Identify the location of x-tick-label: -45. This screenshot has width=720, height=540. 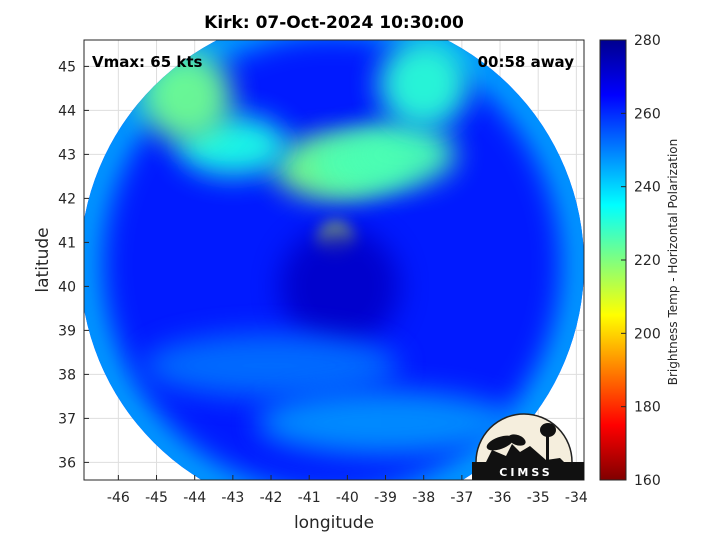
(156, 498).